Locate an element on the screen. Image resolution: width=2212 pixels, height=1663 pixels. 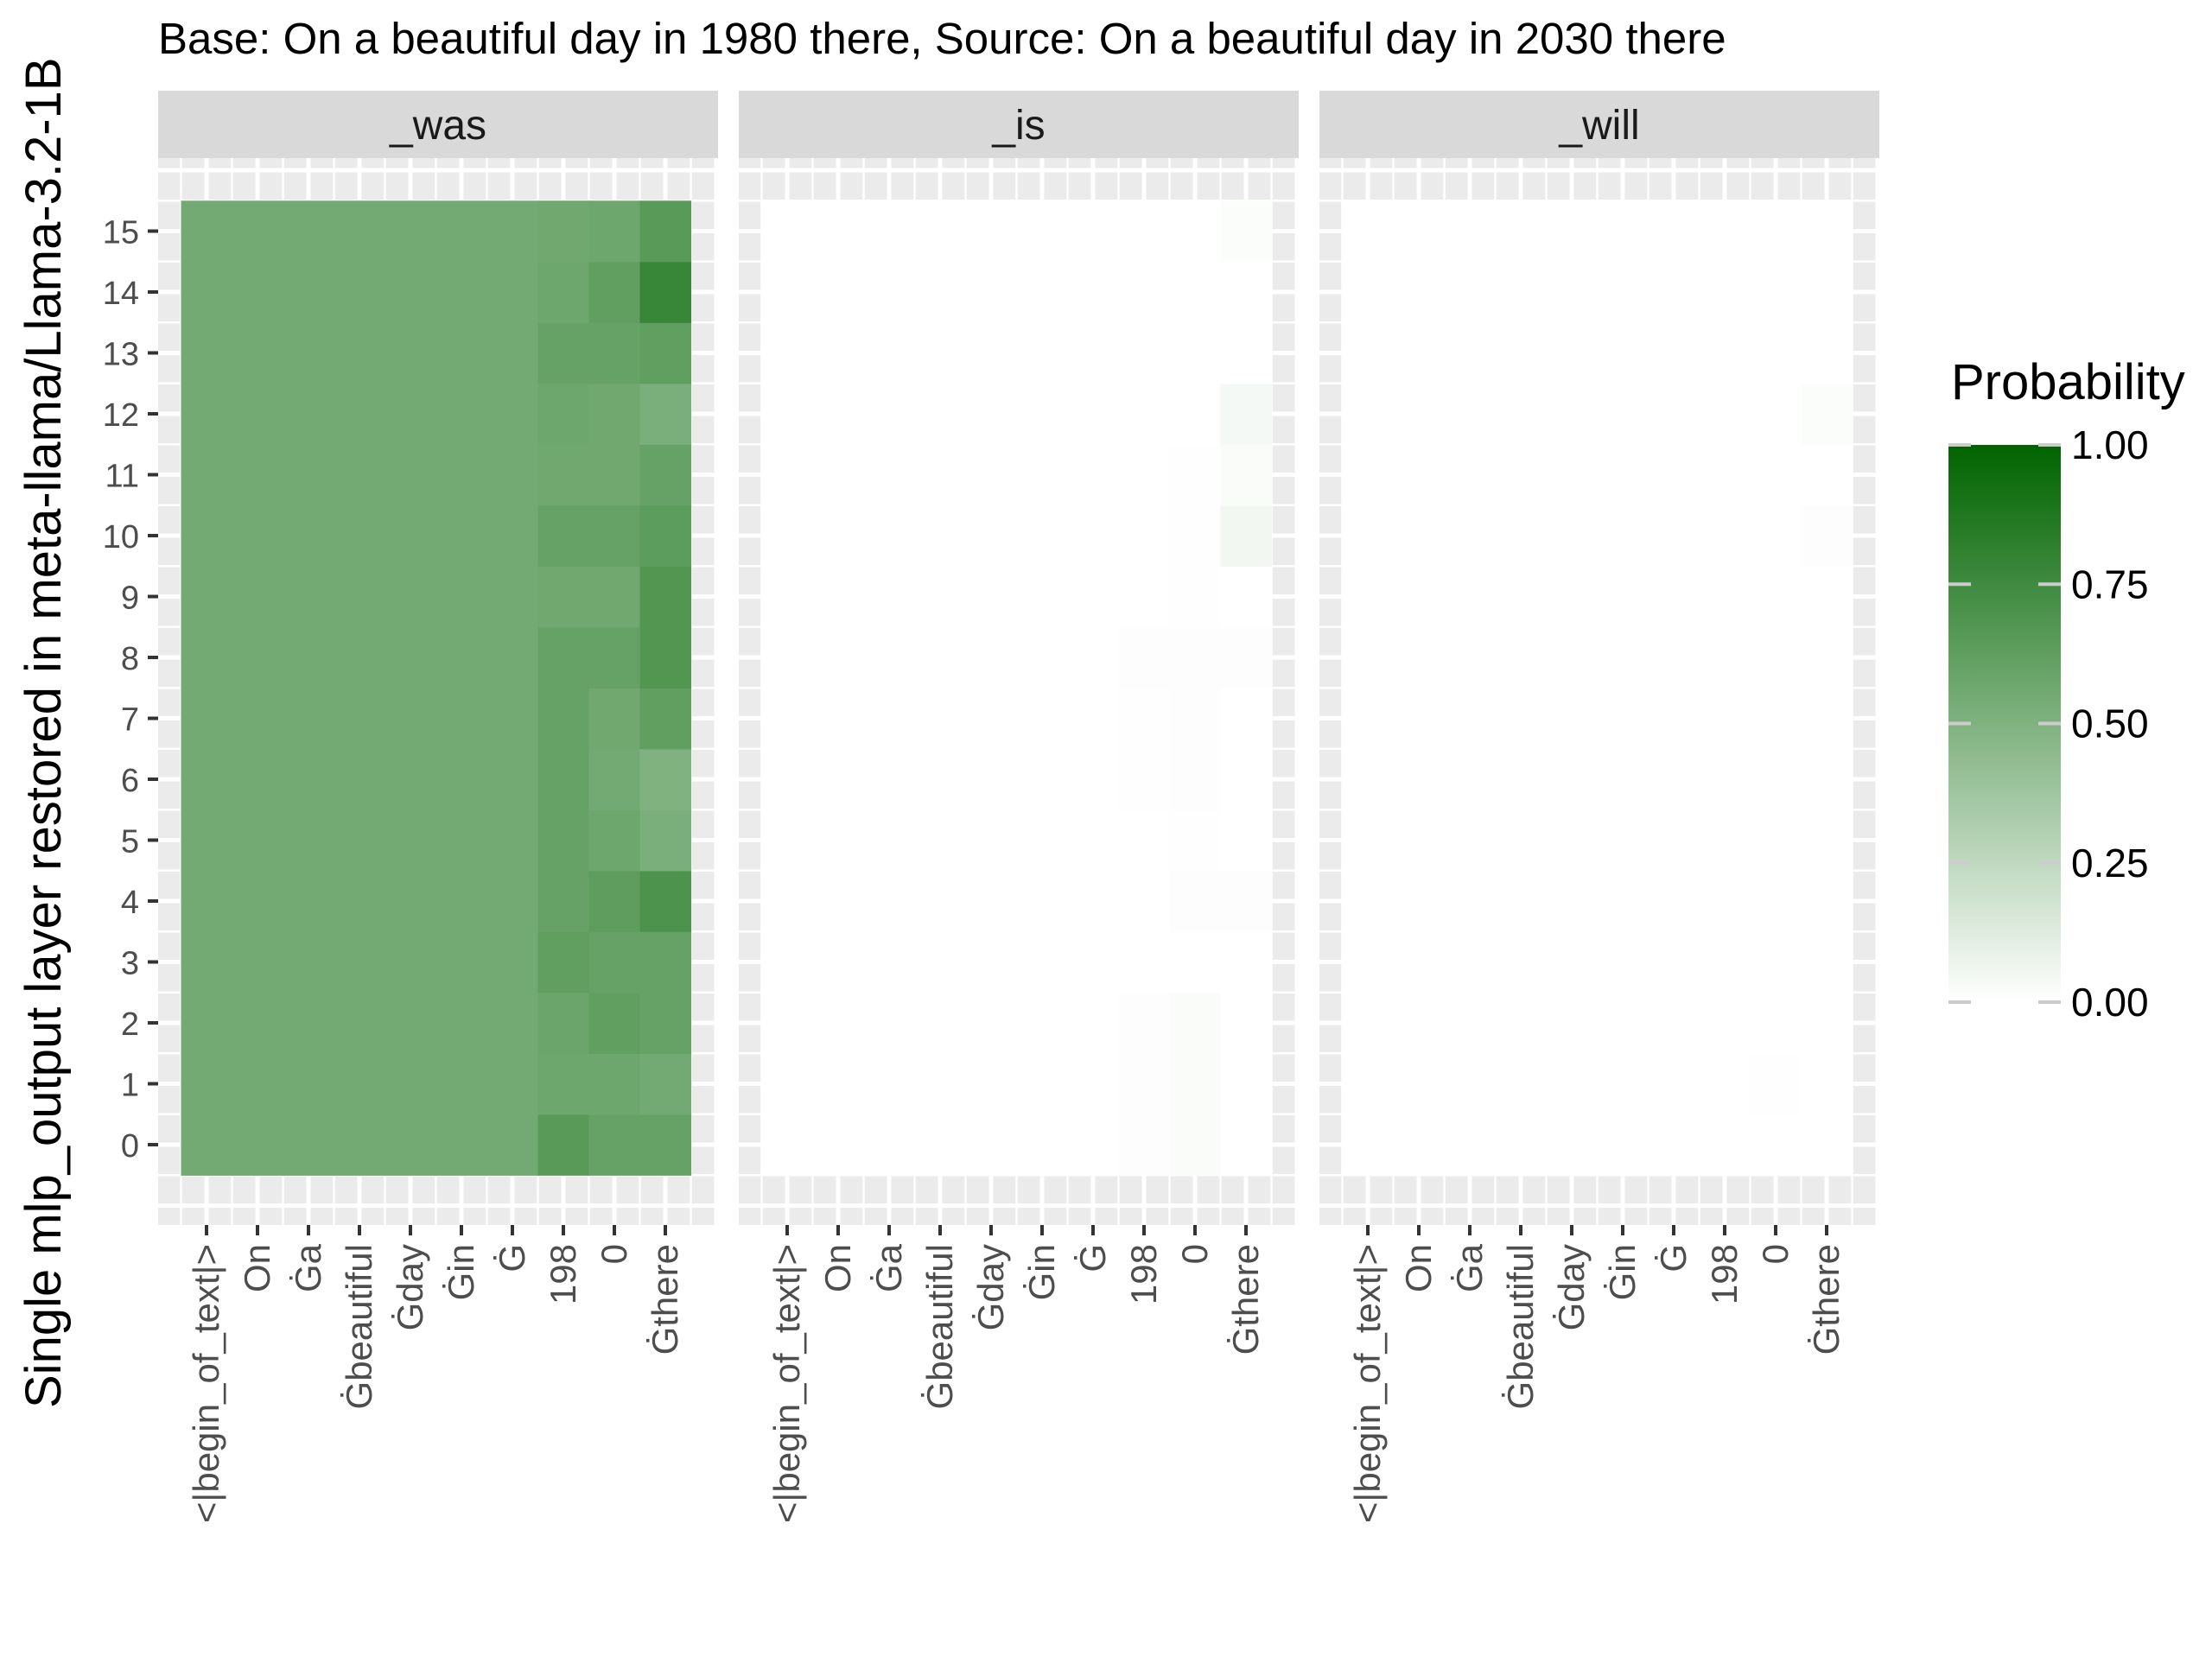
x-tick-label: 0 is located at coordinates (1194, 1254).